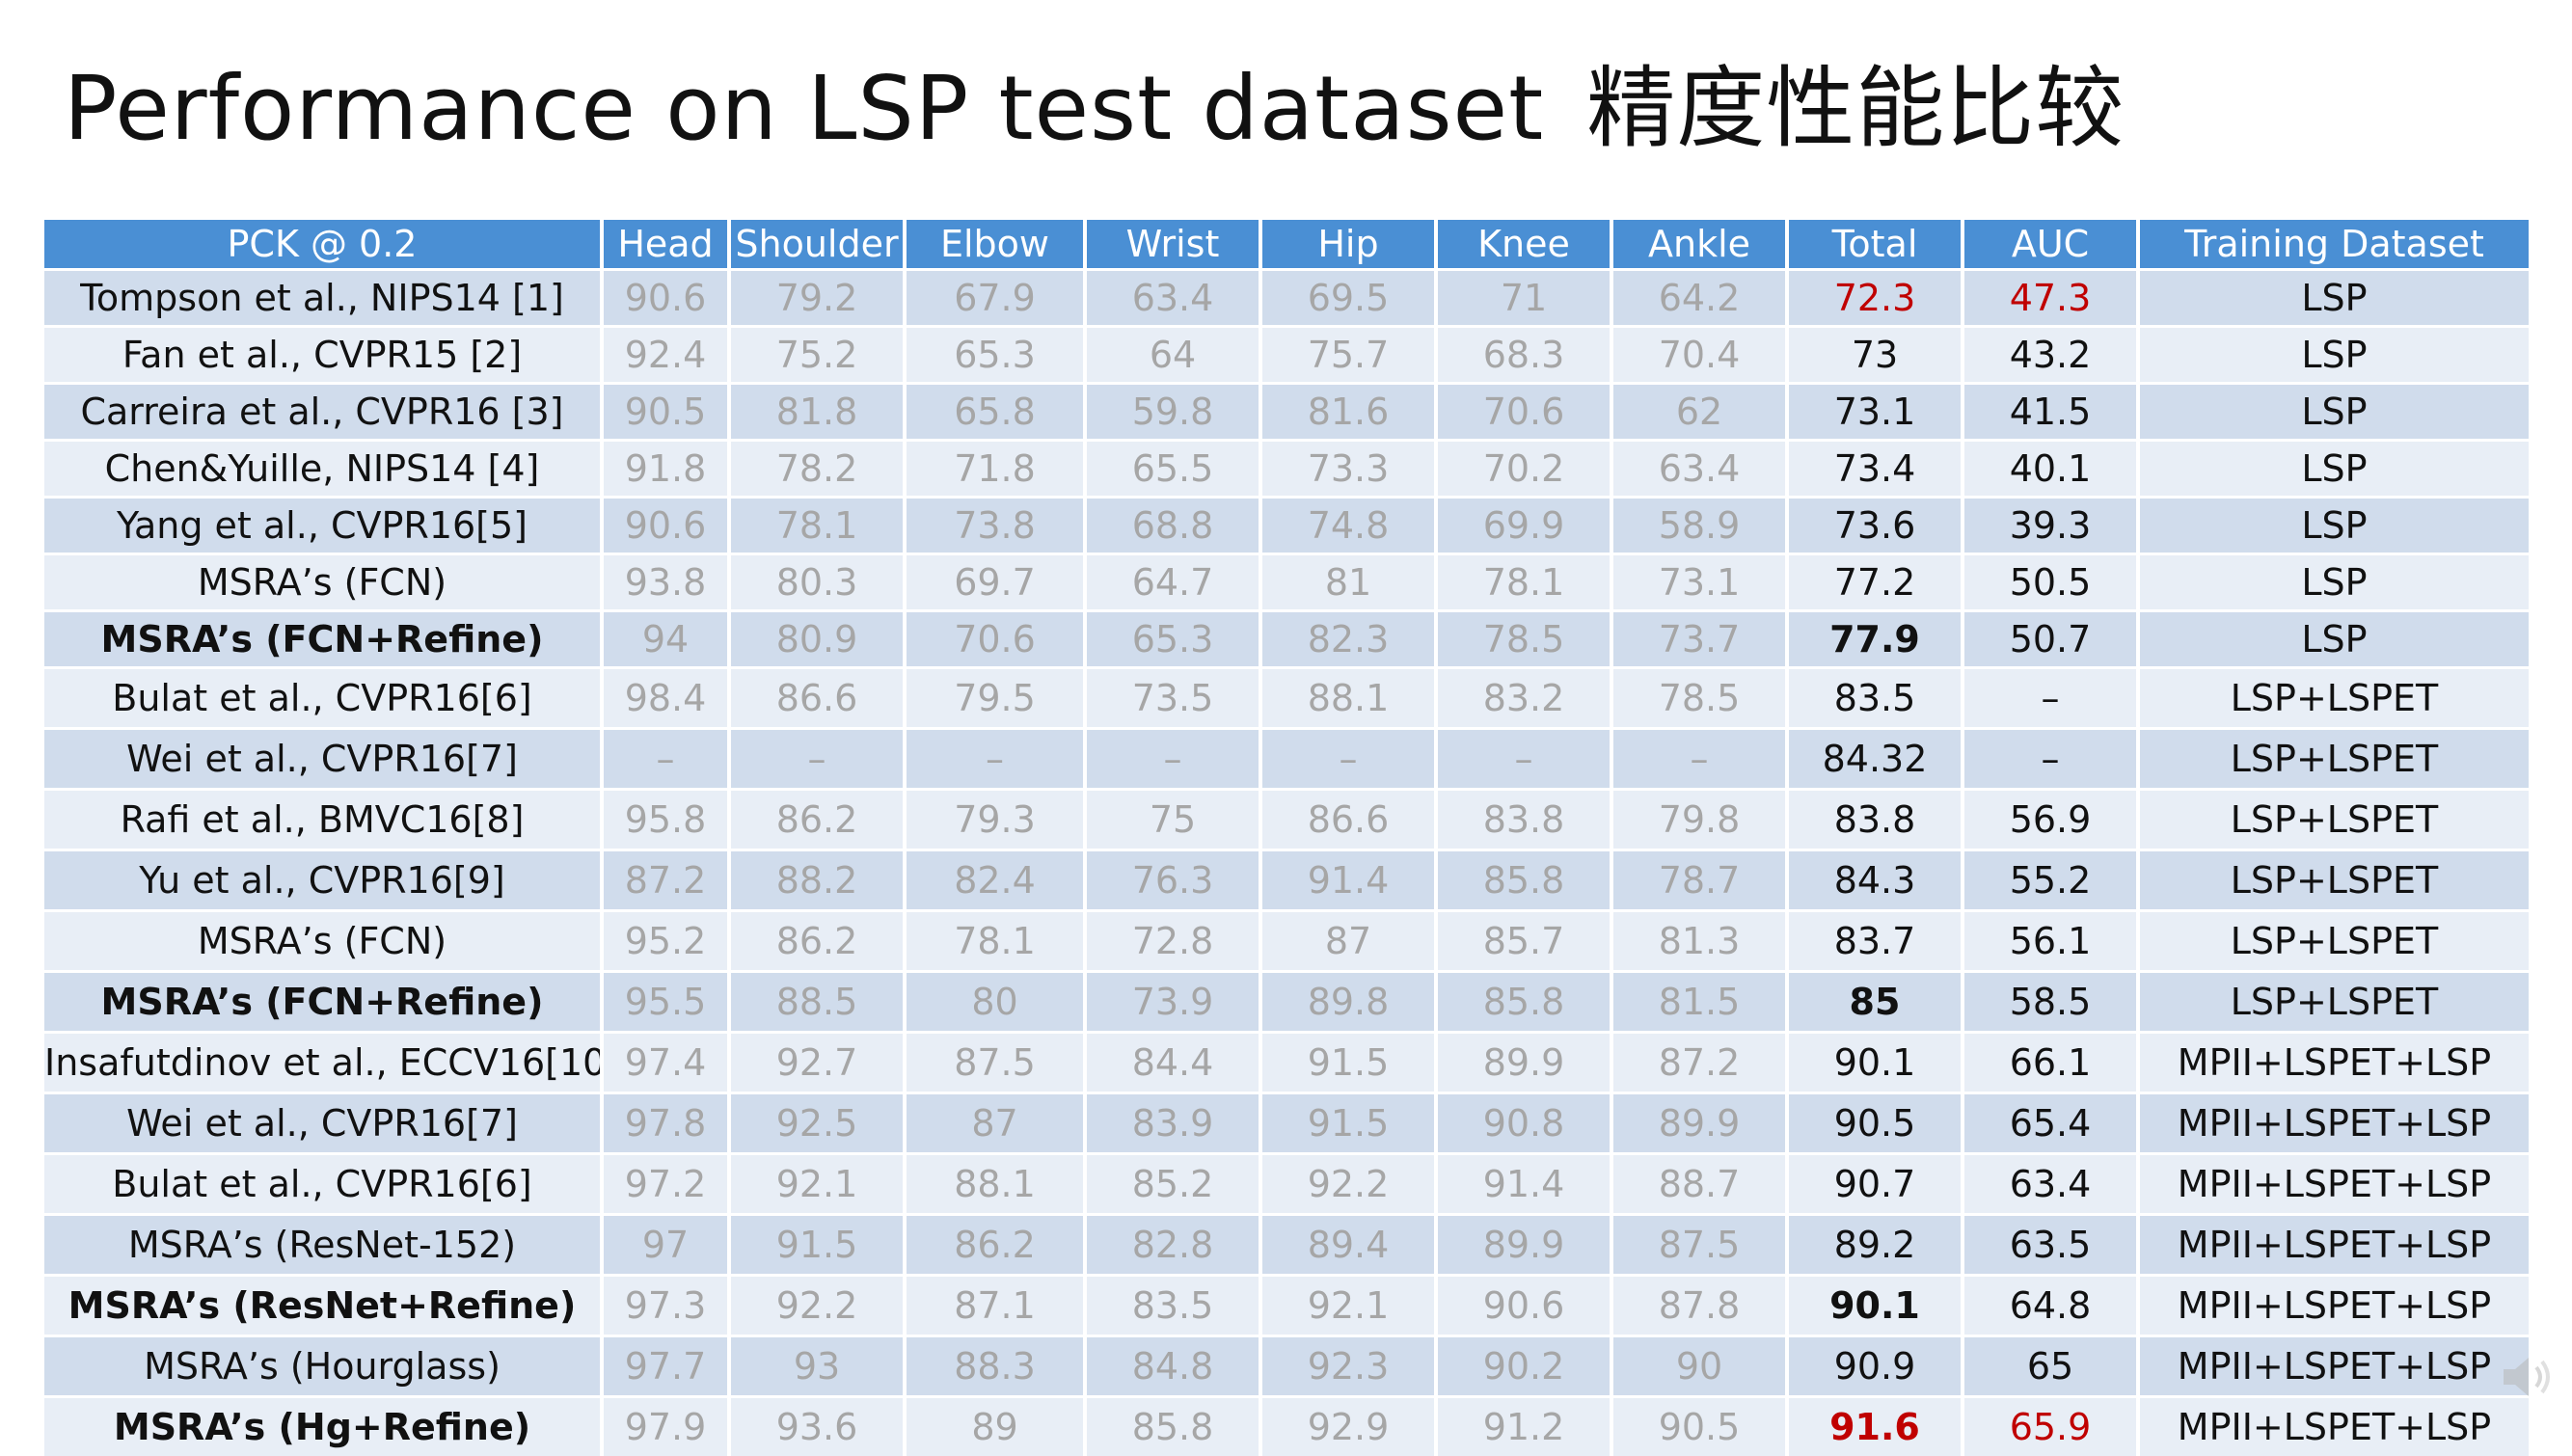 This screenshot has width=2572, height=1456. What do you see at coordinates (666, 941) in the screenshot?
I see `cell-head: 95.2` at bounding box center [666, 941].